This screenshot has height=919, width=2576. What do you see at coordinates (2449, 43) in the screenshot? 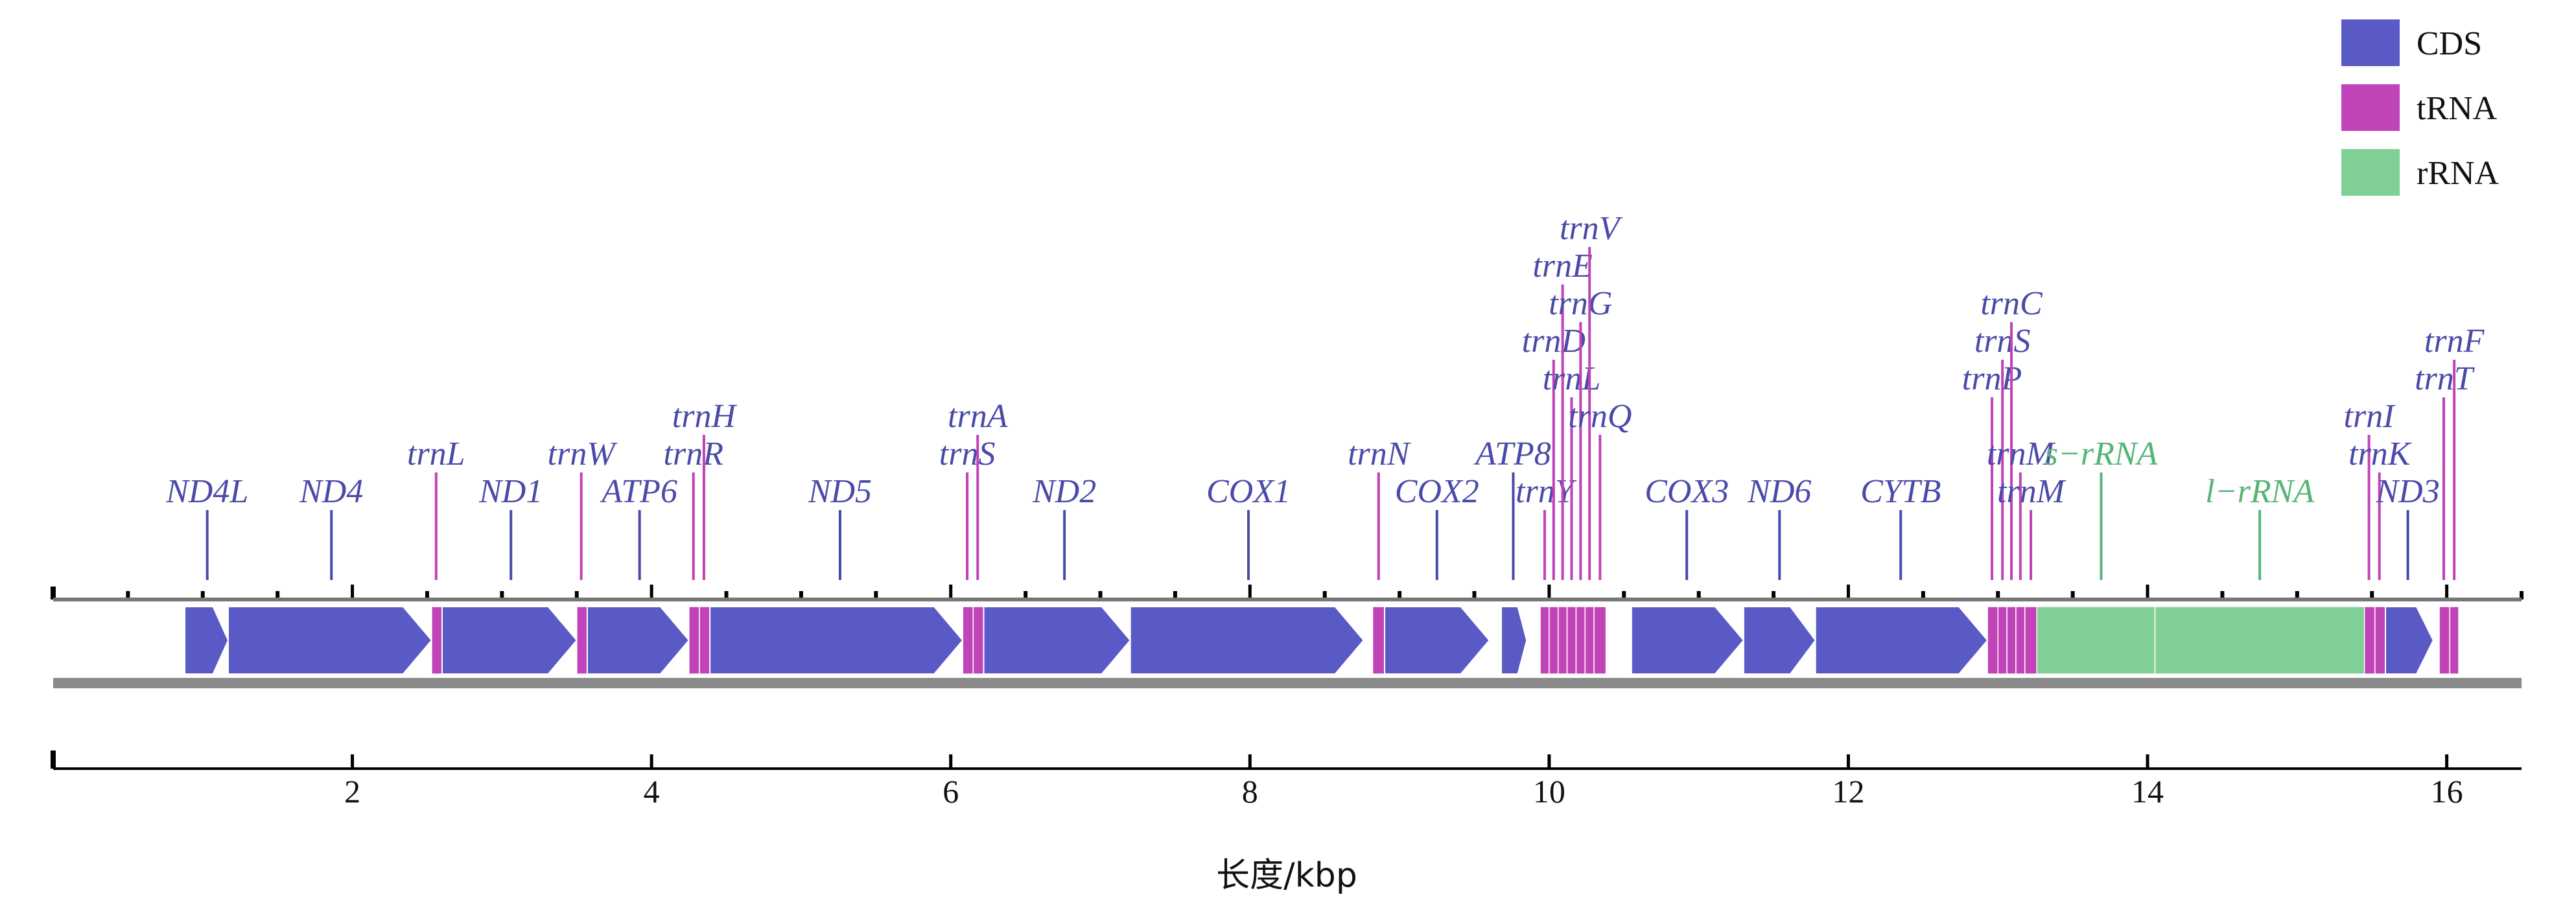
I see `legend-label-cds: CDS` at bounding box center [2449, 43].